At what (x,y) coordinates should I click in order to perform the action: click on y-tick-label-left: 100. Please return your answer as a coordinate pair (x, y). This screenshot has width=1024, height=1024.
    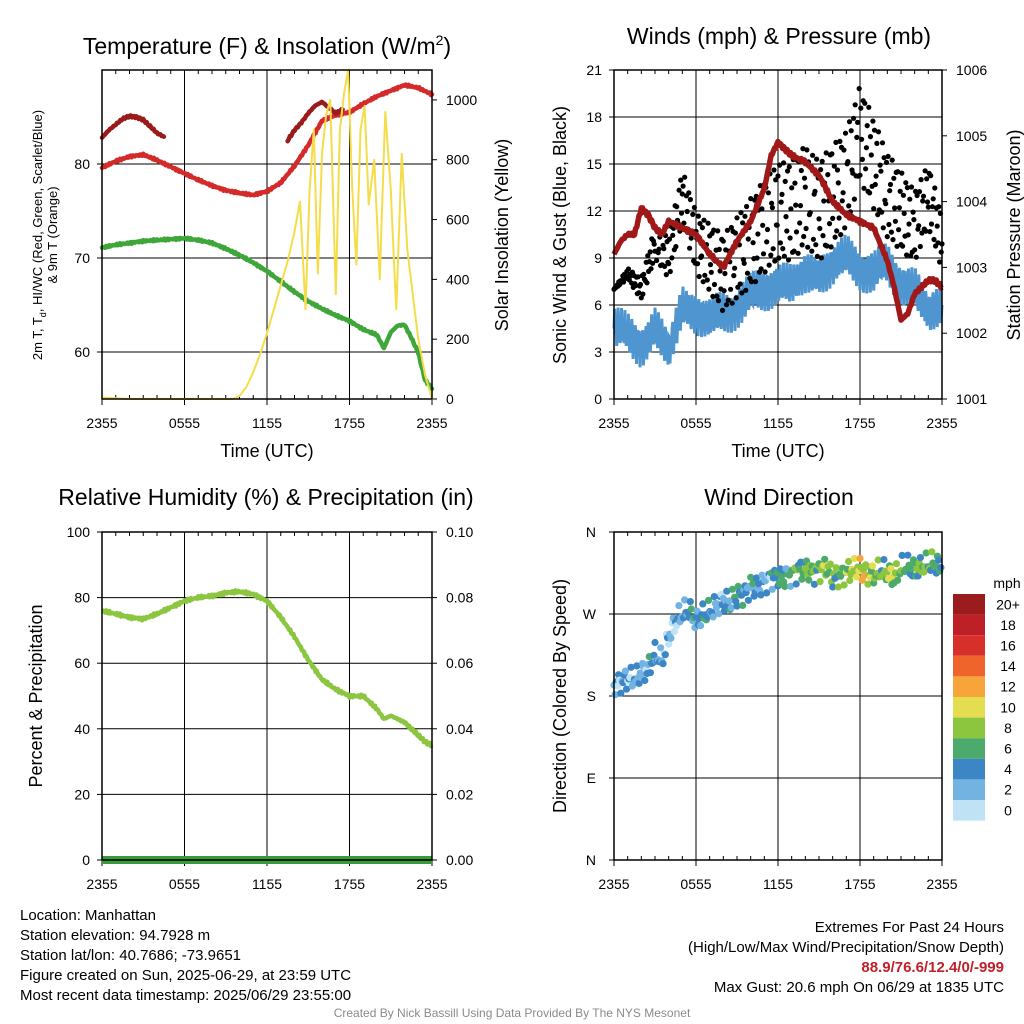
    Looking at the image, I should click on (79, 532).